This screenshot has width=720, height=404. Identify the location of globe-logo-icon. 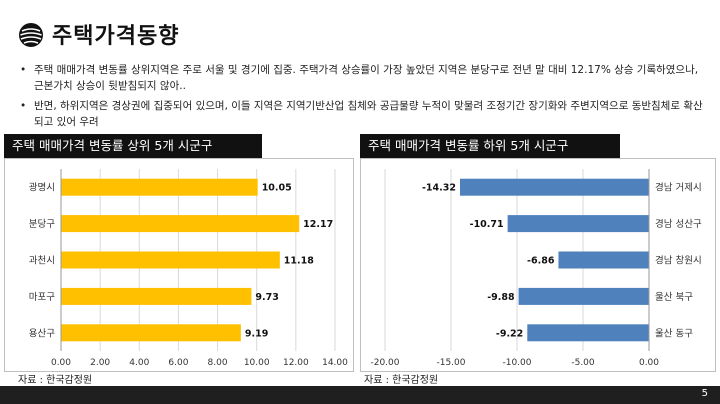
(31, 35).